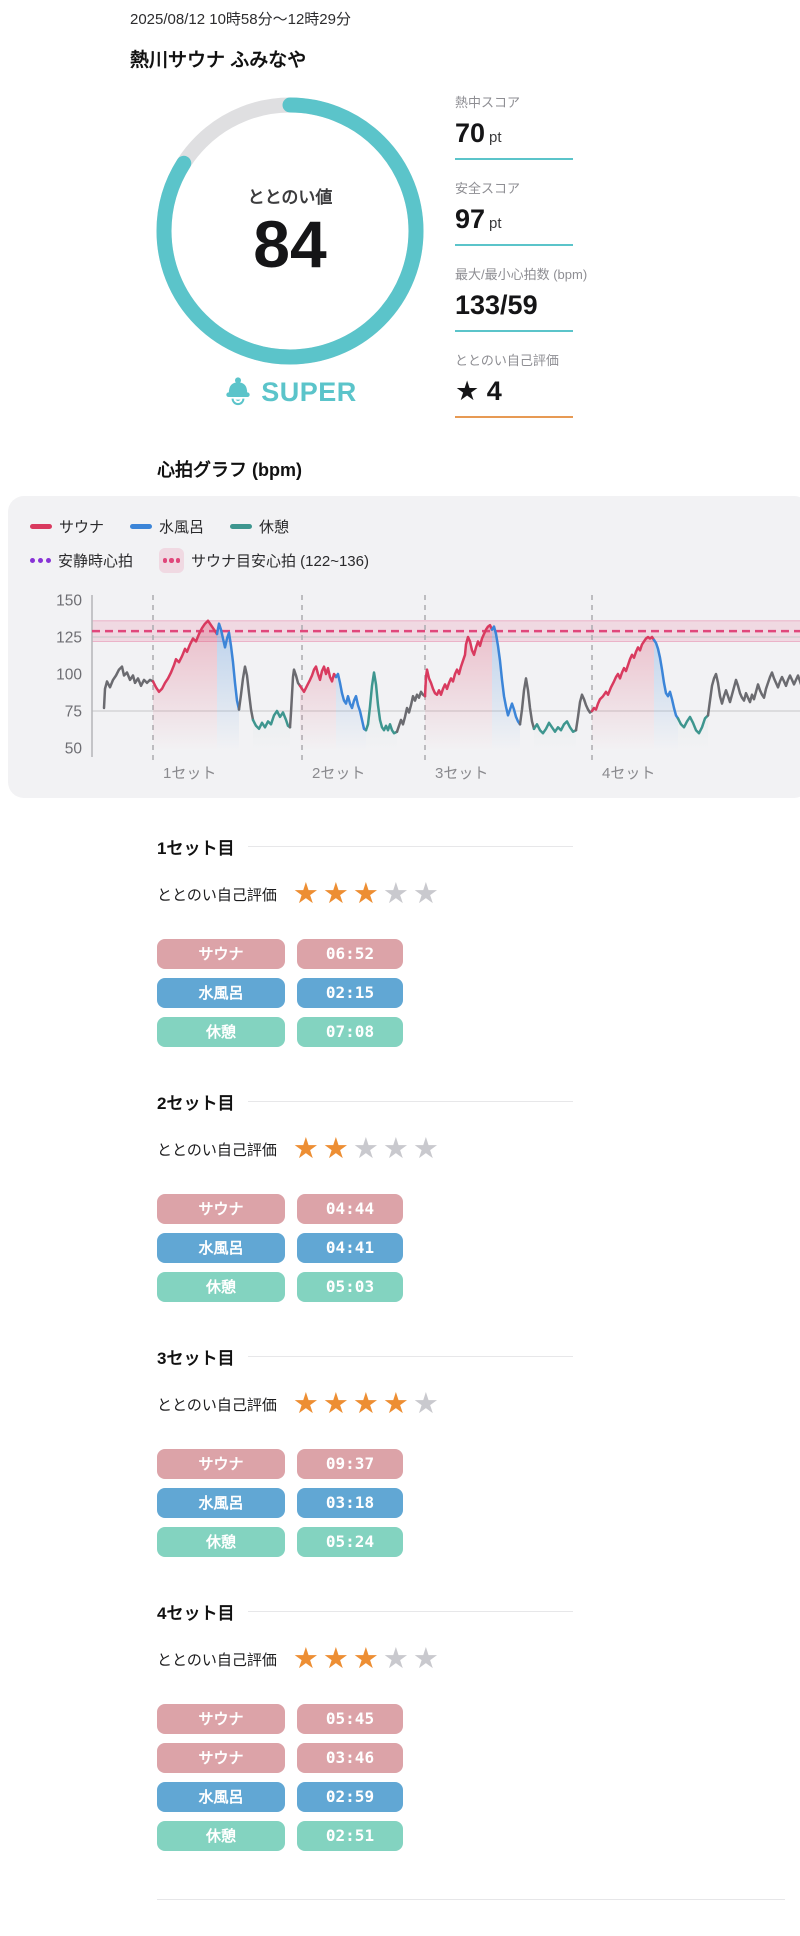 The image size is (800, 1936). I want to click on duration-pill: 03:18, so click(350, 1502).